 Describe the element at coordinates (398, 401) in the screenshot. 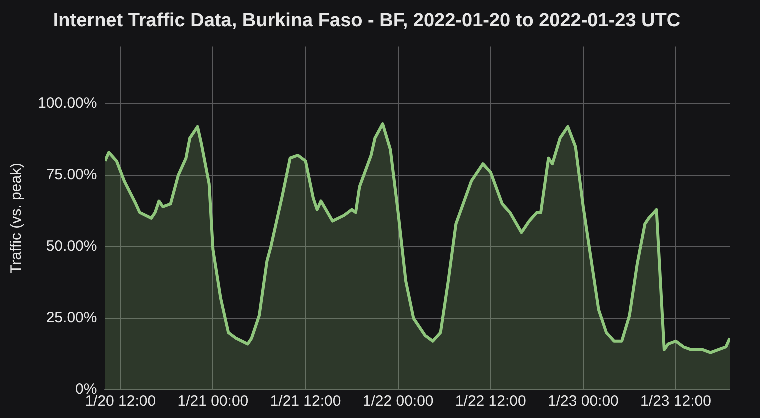

I see `x-tick-label: 1/22 00:00` at that location.